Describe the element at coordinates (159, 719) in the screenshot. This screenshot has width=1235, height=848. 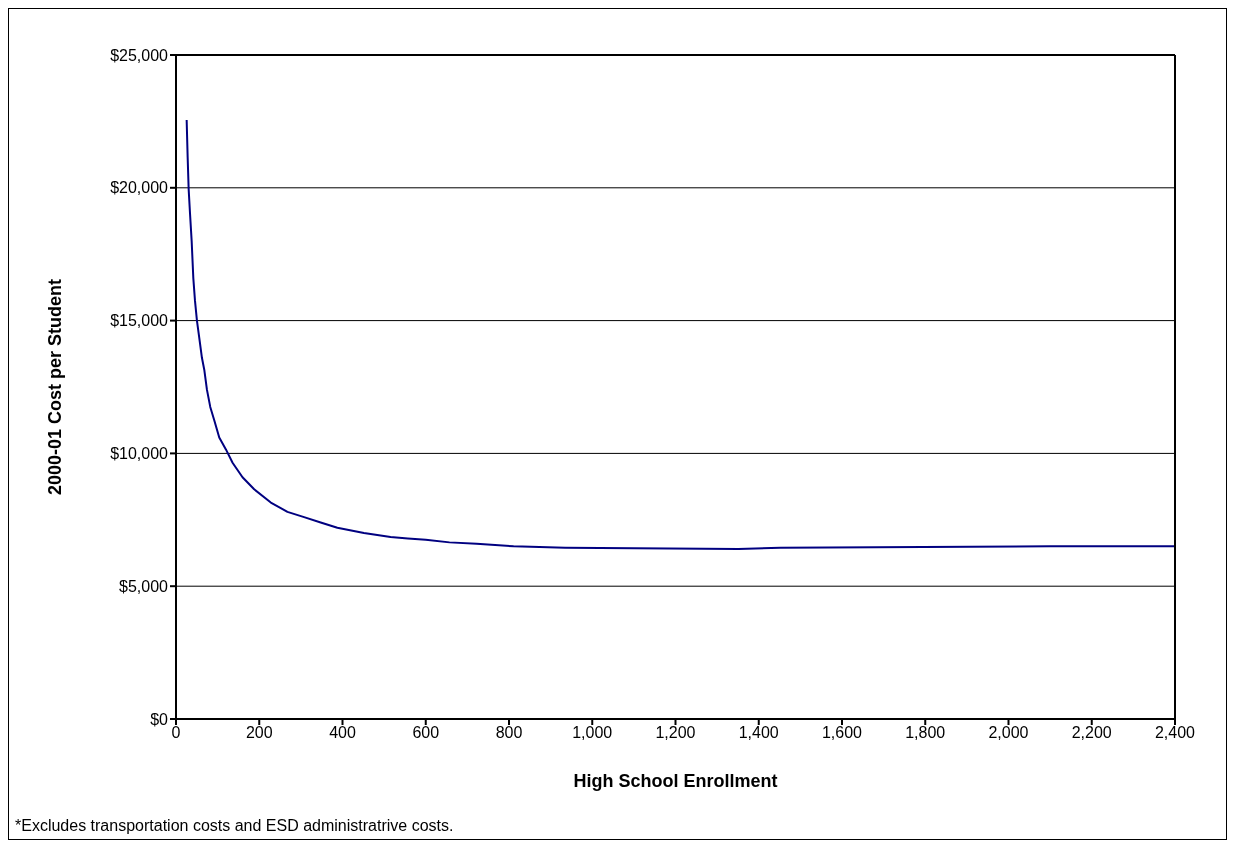
I see `y-tick-label: $0` at that location.